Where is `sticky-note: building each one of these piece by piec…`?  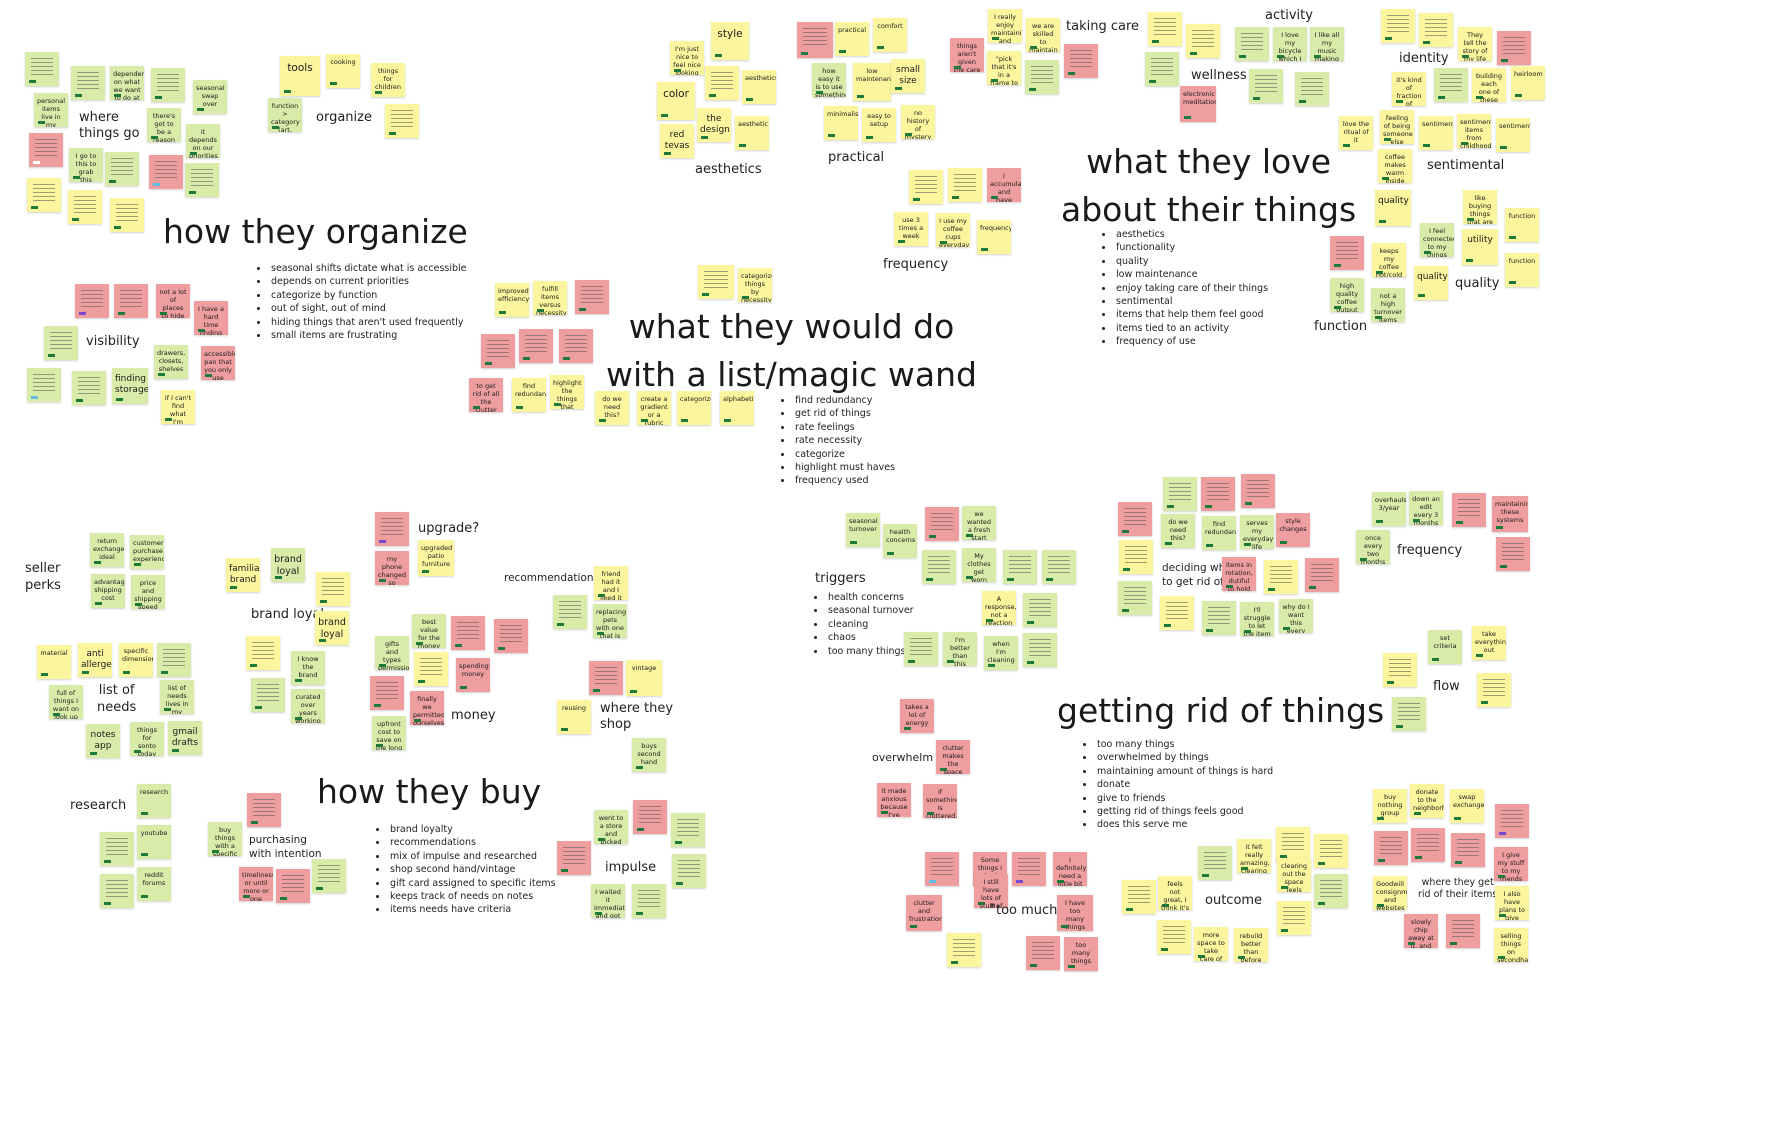 sticky-note: building each one of these piece by piec… is located at coordinates (1489, 85).